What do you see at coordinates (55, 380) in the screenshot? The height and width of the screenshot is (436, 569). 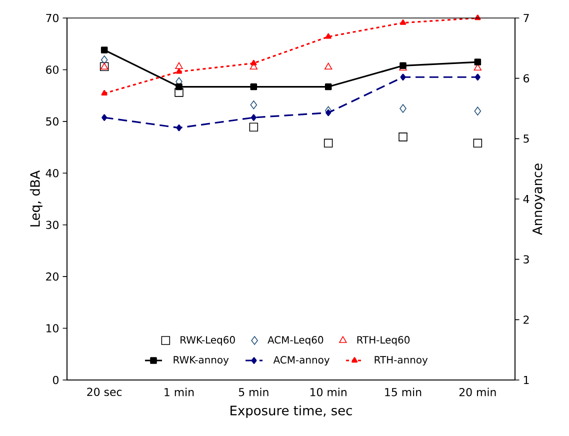 I see `y-tick-label: 0` at bounding box center [55, 380].